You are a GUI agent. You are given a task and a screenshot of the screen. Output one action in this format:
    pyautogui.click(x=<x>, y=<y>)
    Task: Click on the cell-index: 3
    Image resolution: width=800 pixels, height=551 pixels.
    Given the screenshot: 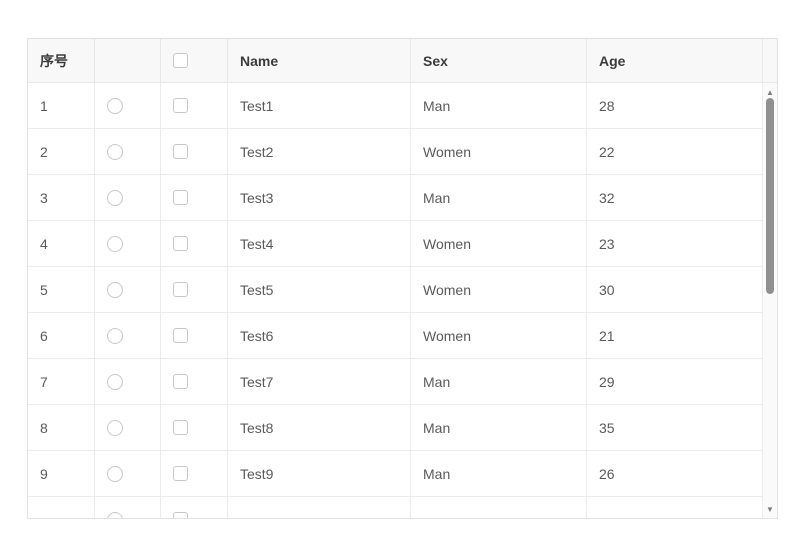 What is the action you would take?
    pyautogui.click(x=61, y=197)
    